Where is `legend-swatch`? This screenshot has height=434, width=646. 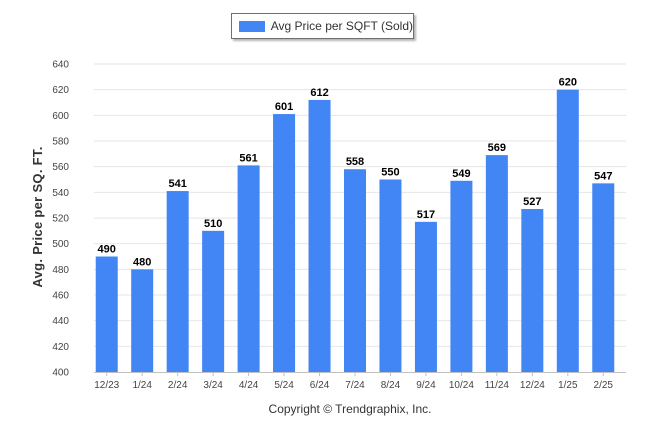
legend-swatch is located at coordinates (252, 26).